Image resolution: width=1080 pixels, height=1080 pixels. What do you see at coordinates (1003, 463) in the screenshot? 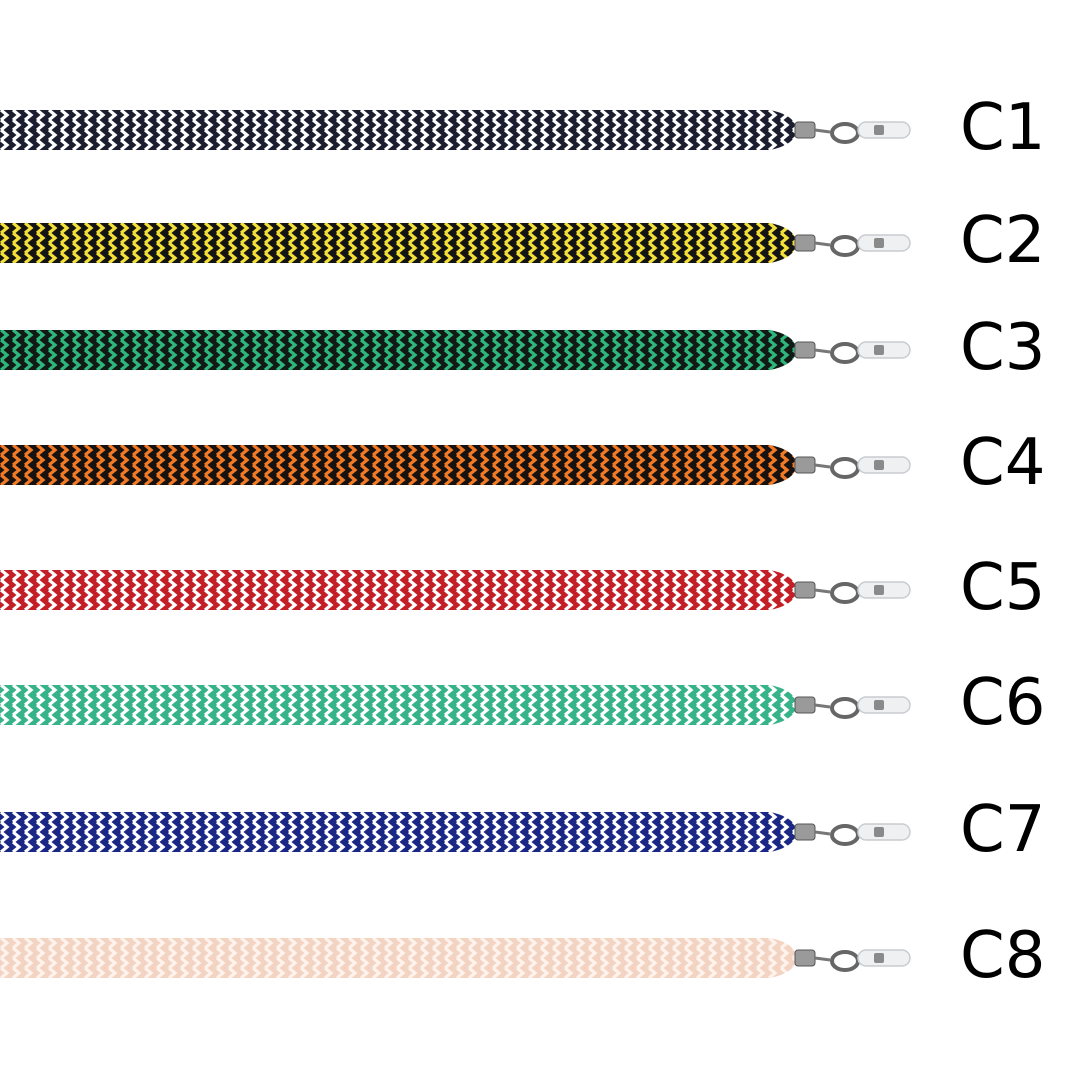
I see `variant-label: C4` at bounding box center [1003, 463].